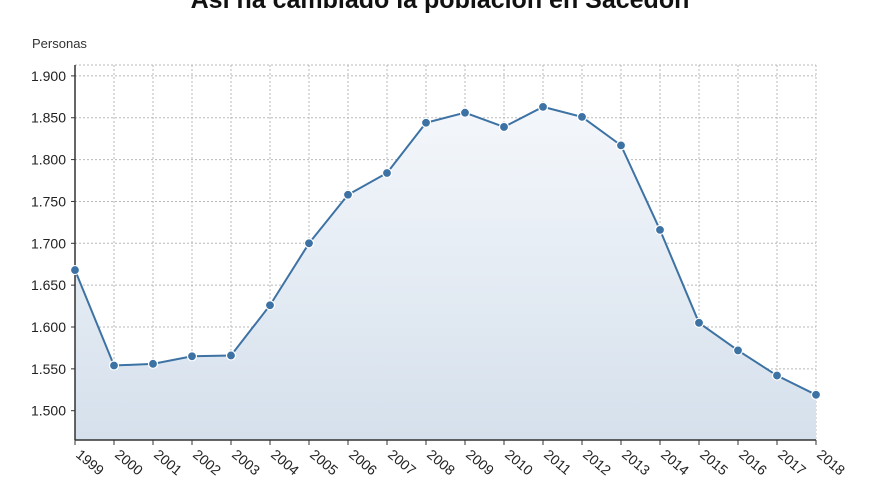 This screenshot has height=495, width=880. Describe the element at coordinates (207, 462) in the screenshot. I see `x-tick-label: 2002` at that location.